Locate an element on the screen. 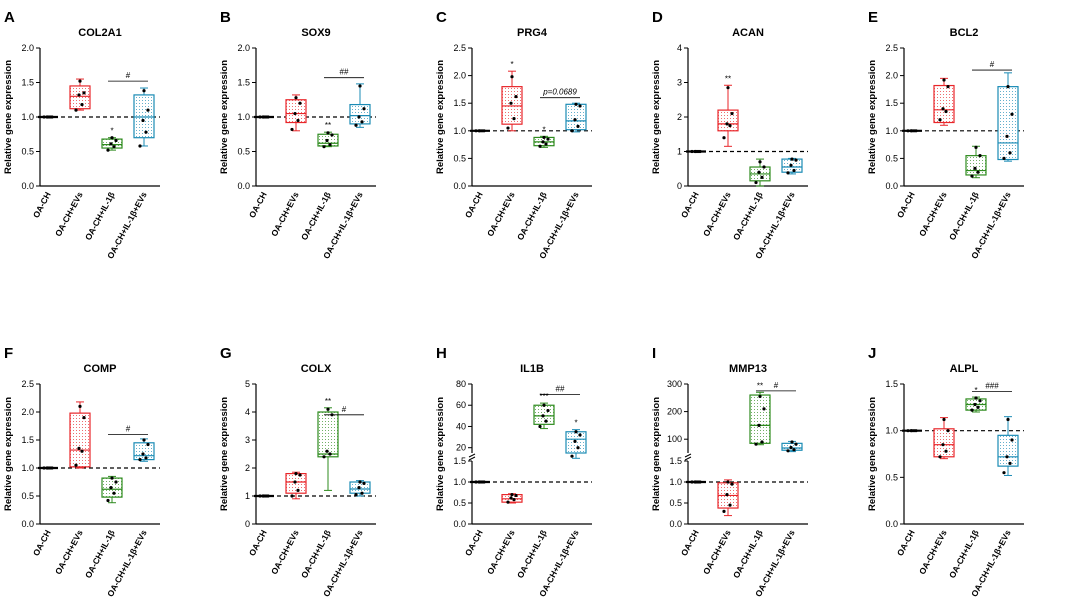 This screenshot has width=1084, height=605. box-2: ** is located at coordinates (328, 444).